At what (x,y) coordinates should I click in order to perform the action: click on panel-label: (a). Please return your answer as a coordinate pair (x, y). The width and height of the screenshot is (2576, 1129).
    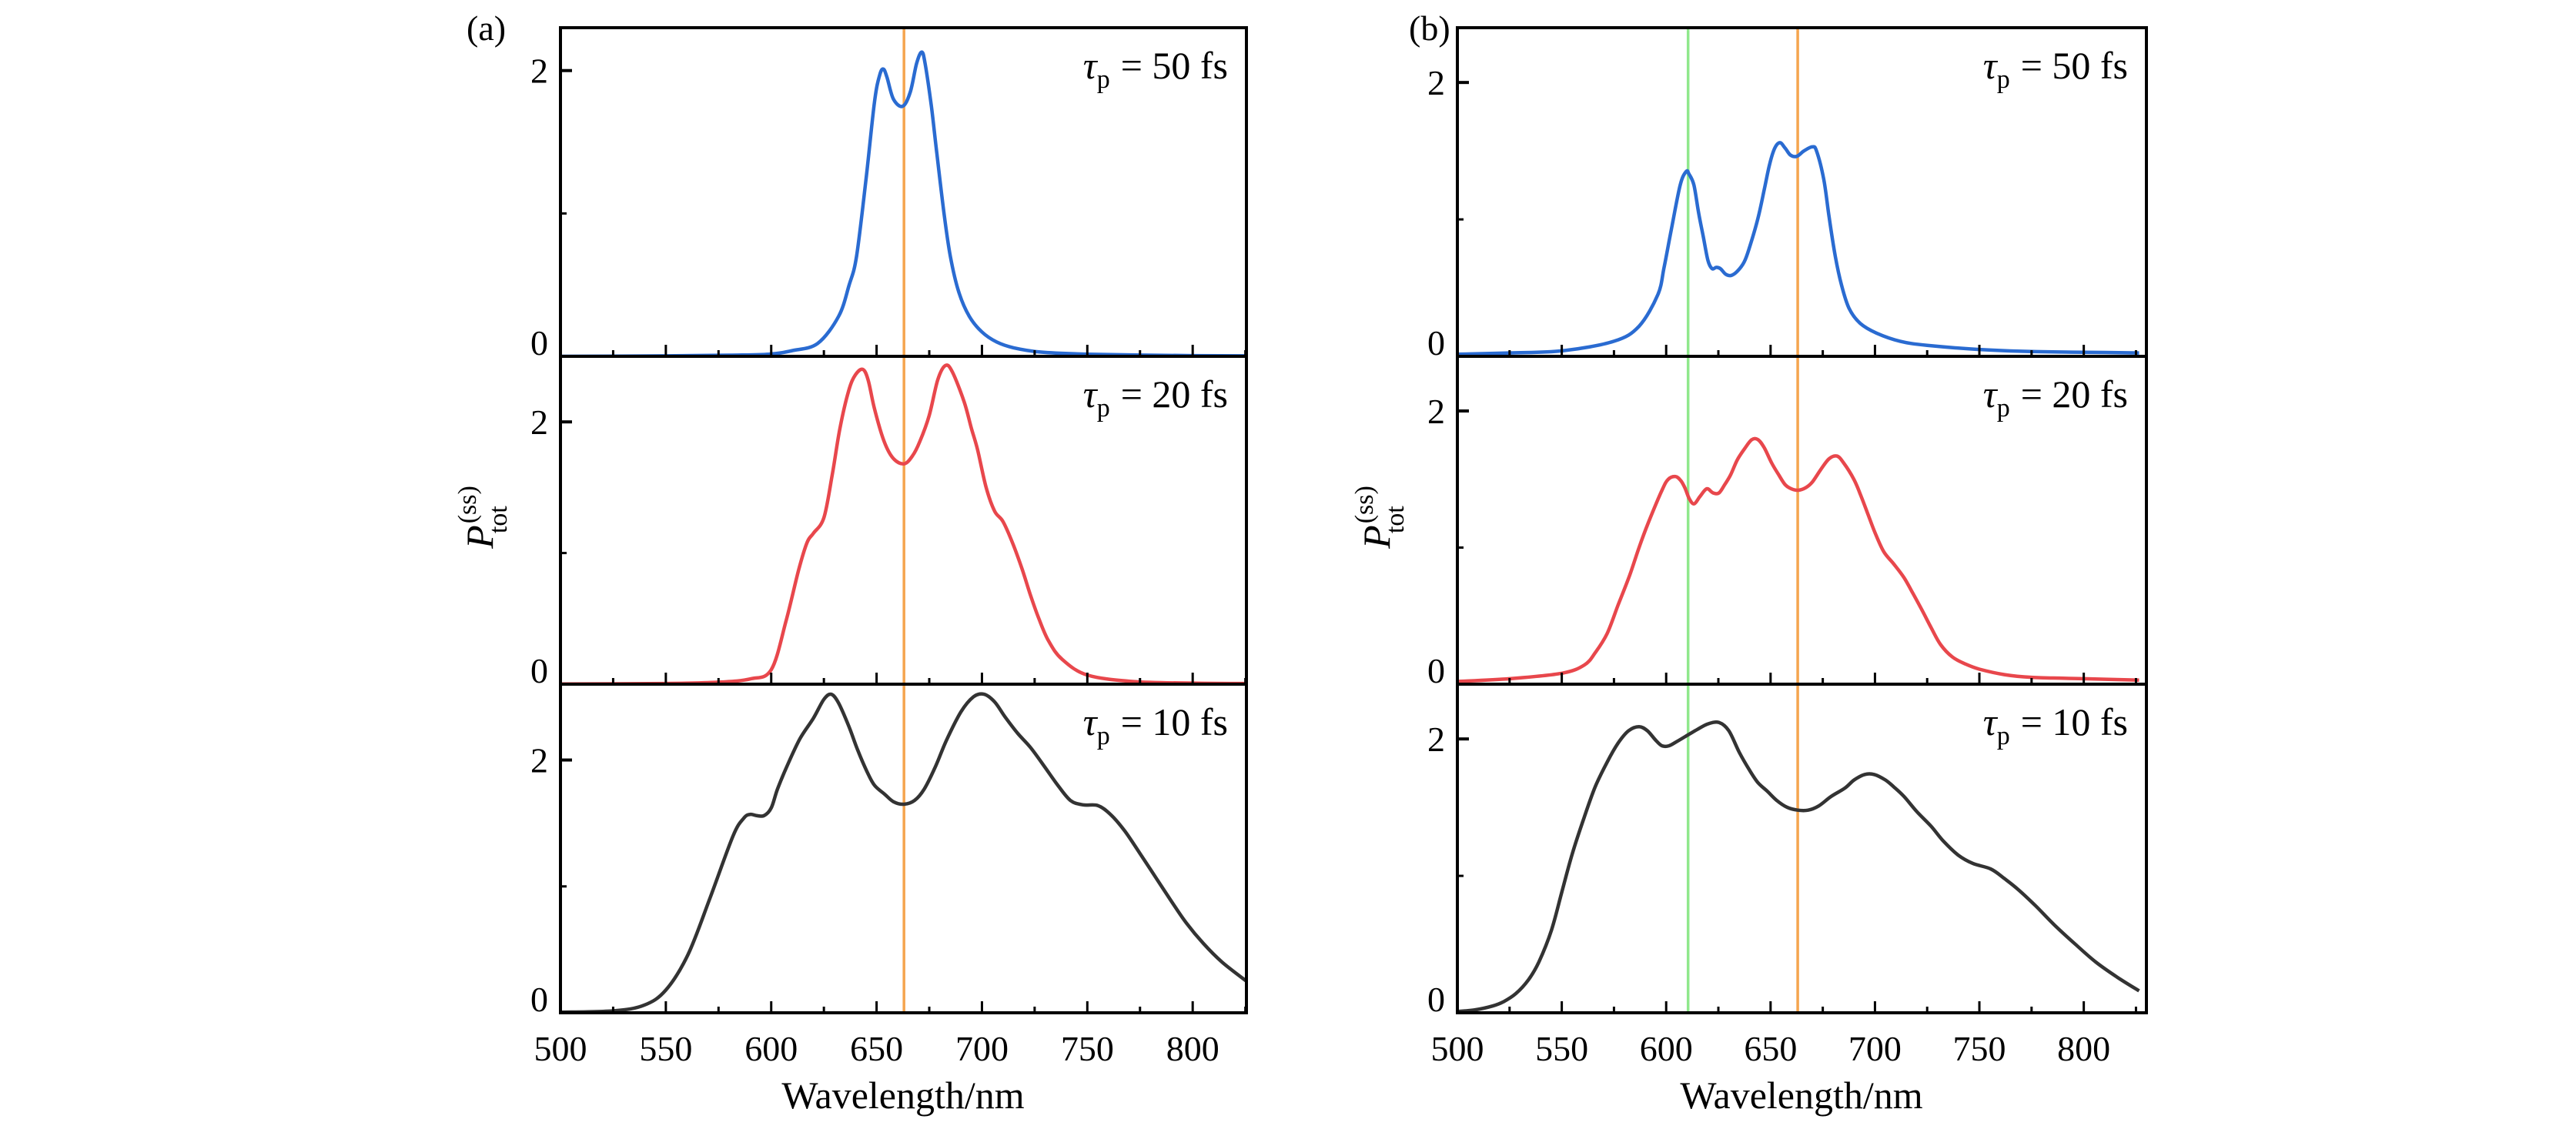
    Looking at the image, I should click on (487, 28).